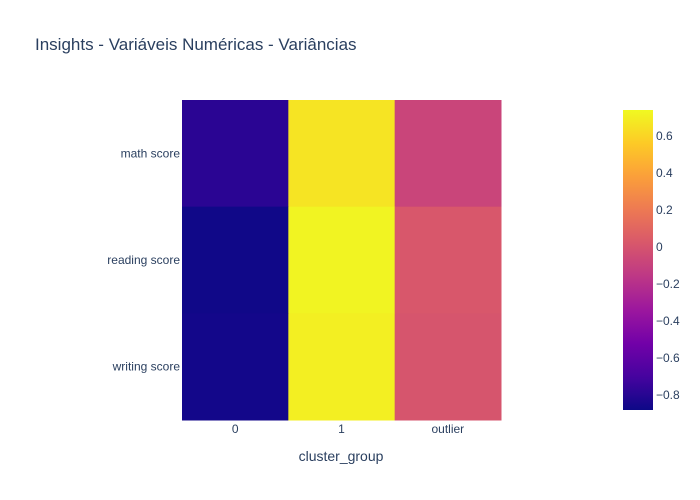  What do you see at coordinates (668, 284) in the screenshot?
I see `colorbar-tick-label: −0.2` at bounding box center [668, 284].